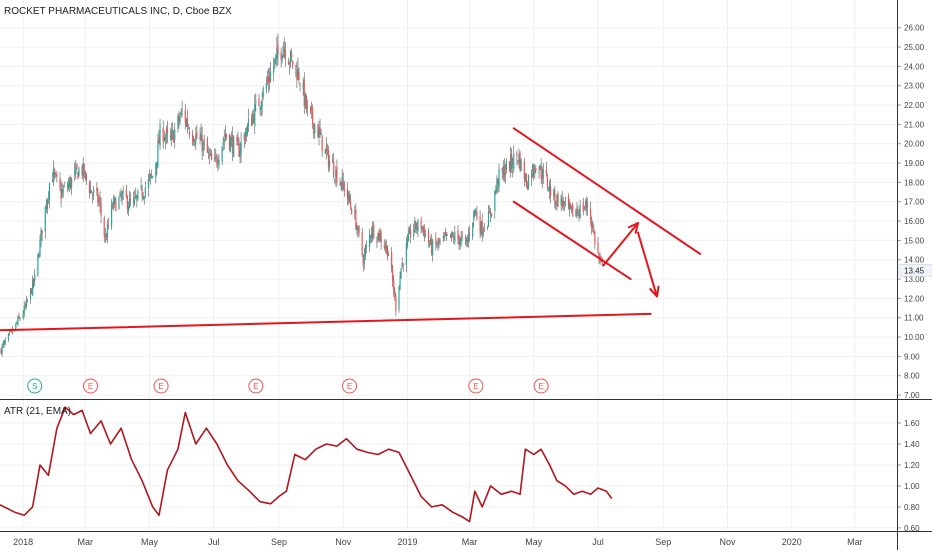  Describe the element at coordinates (914, 260) in the screenshot. I see `price-tick-label: 14.00` at that location.